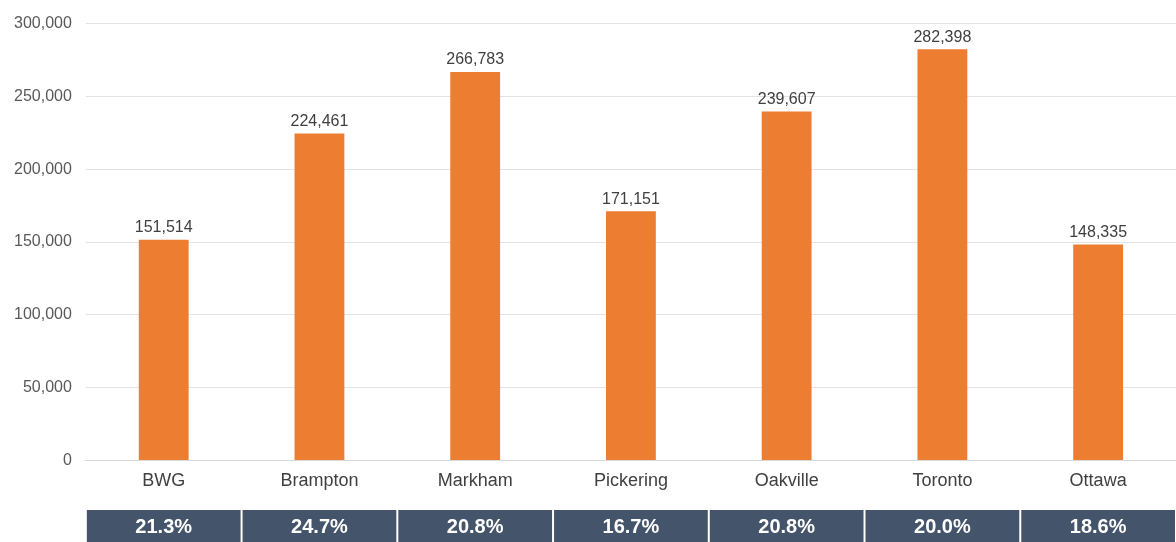 This screenshot has width=1176, height=542. Describe the element at coordinates (42, 314) in the screenshot. I see `y-tick-label: 100,000` at that location.